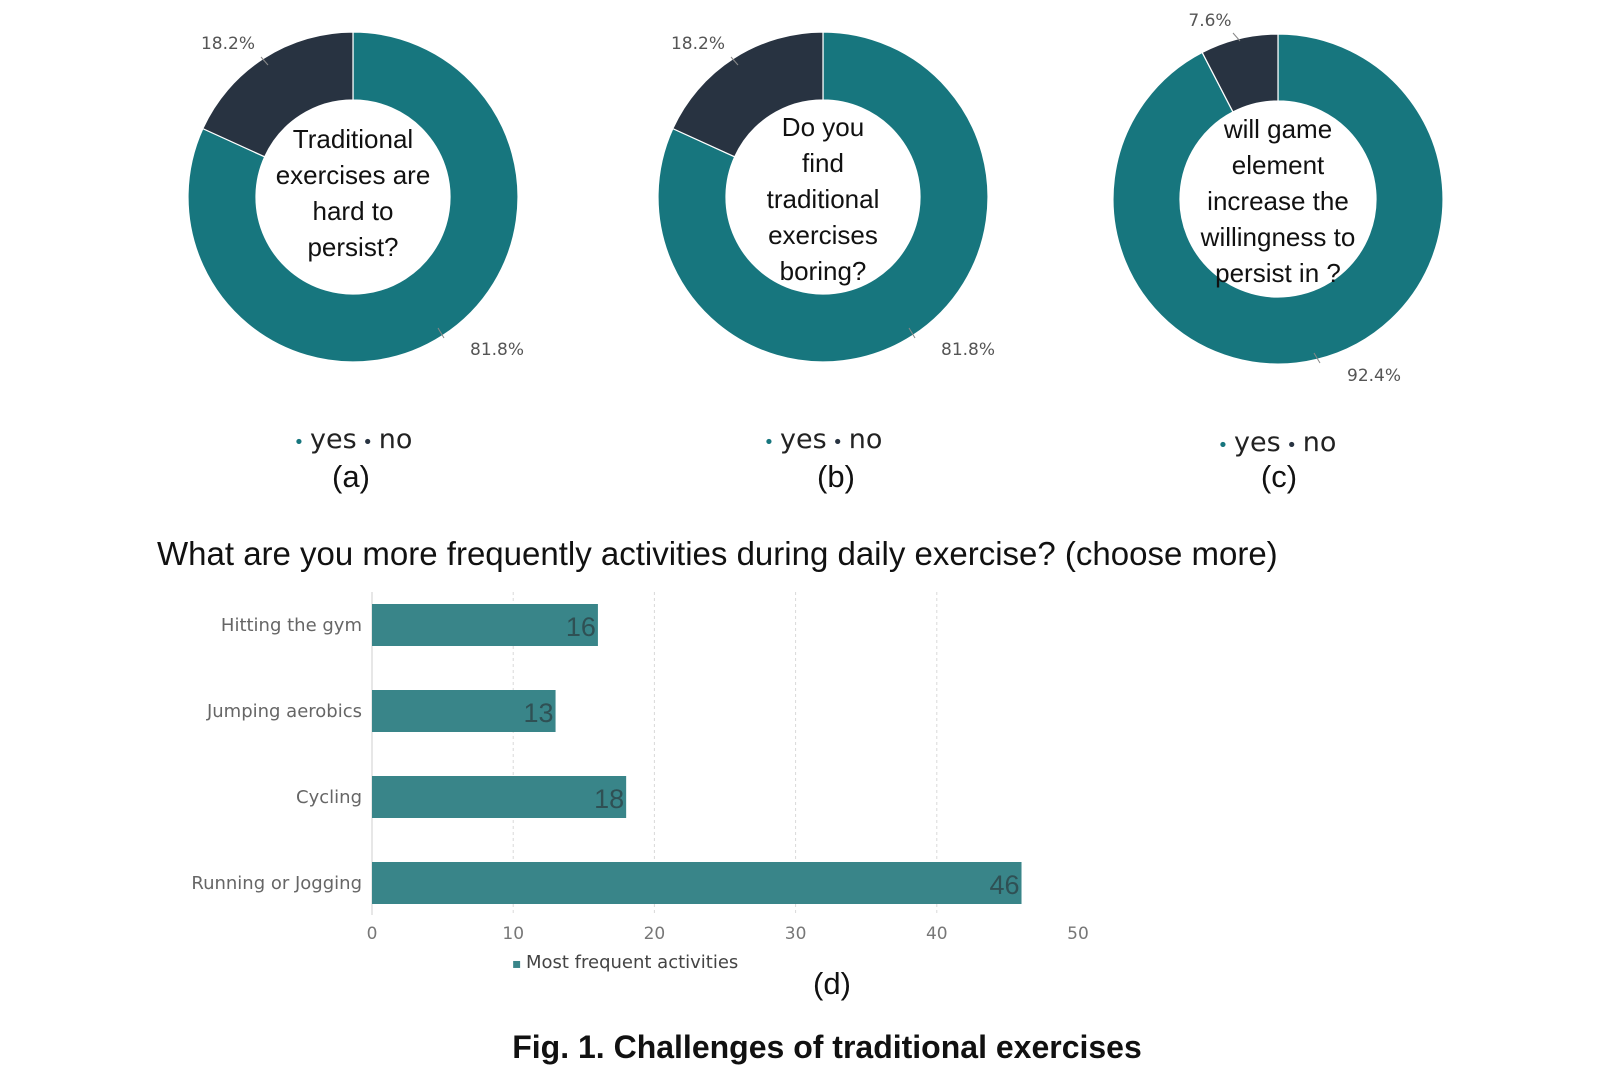  What do you see at coordinates (796, 934) in the screenshot?
I see `x-tick-label: 30` at bounding box center [796, 934].